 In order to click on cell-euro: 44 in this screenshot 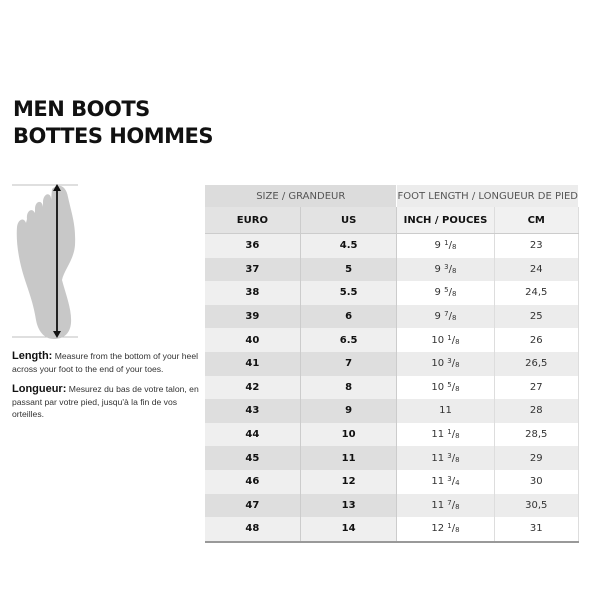, I will do `click(253, 434)`.